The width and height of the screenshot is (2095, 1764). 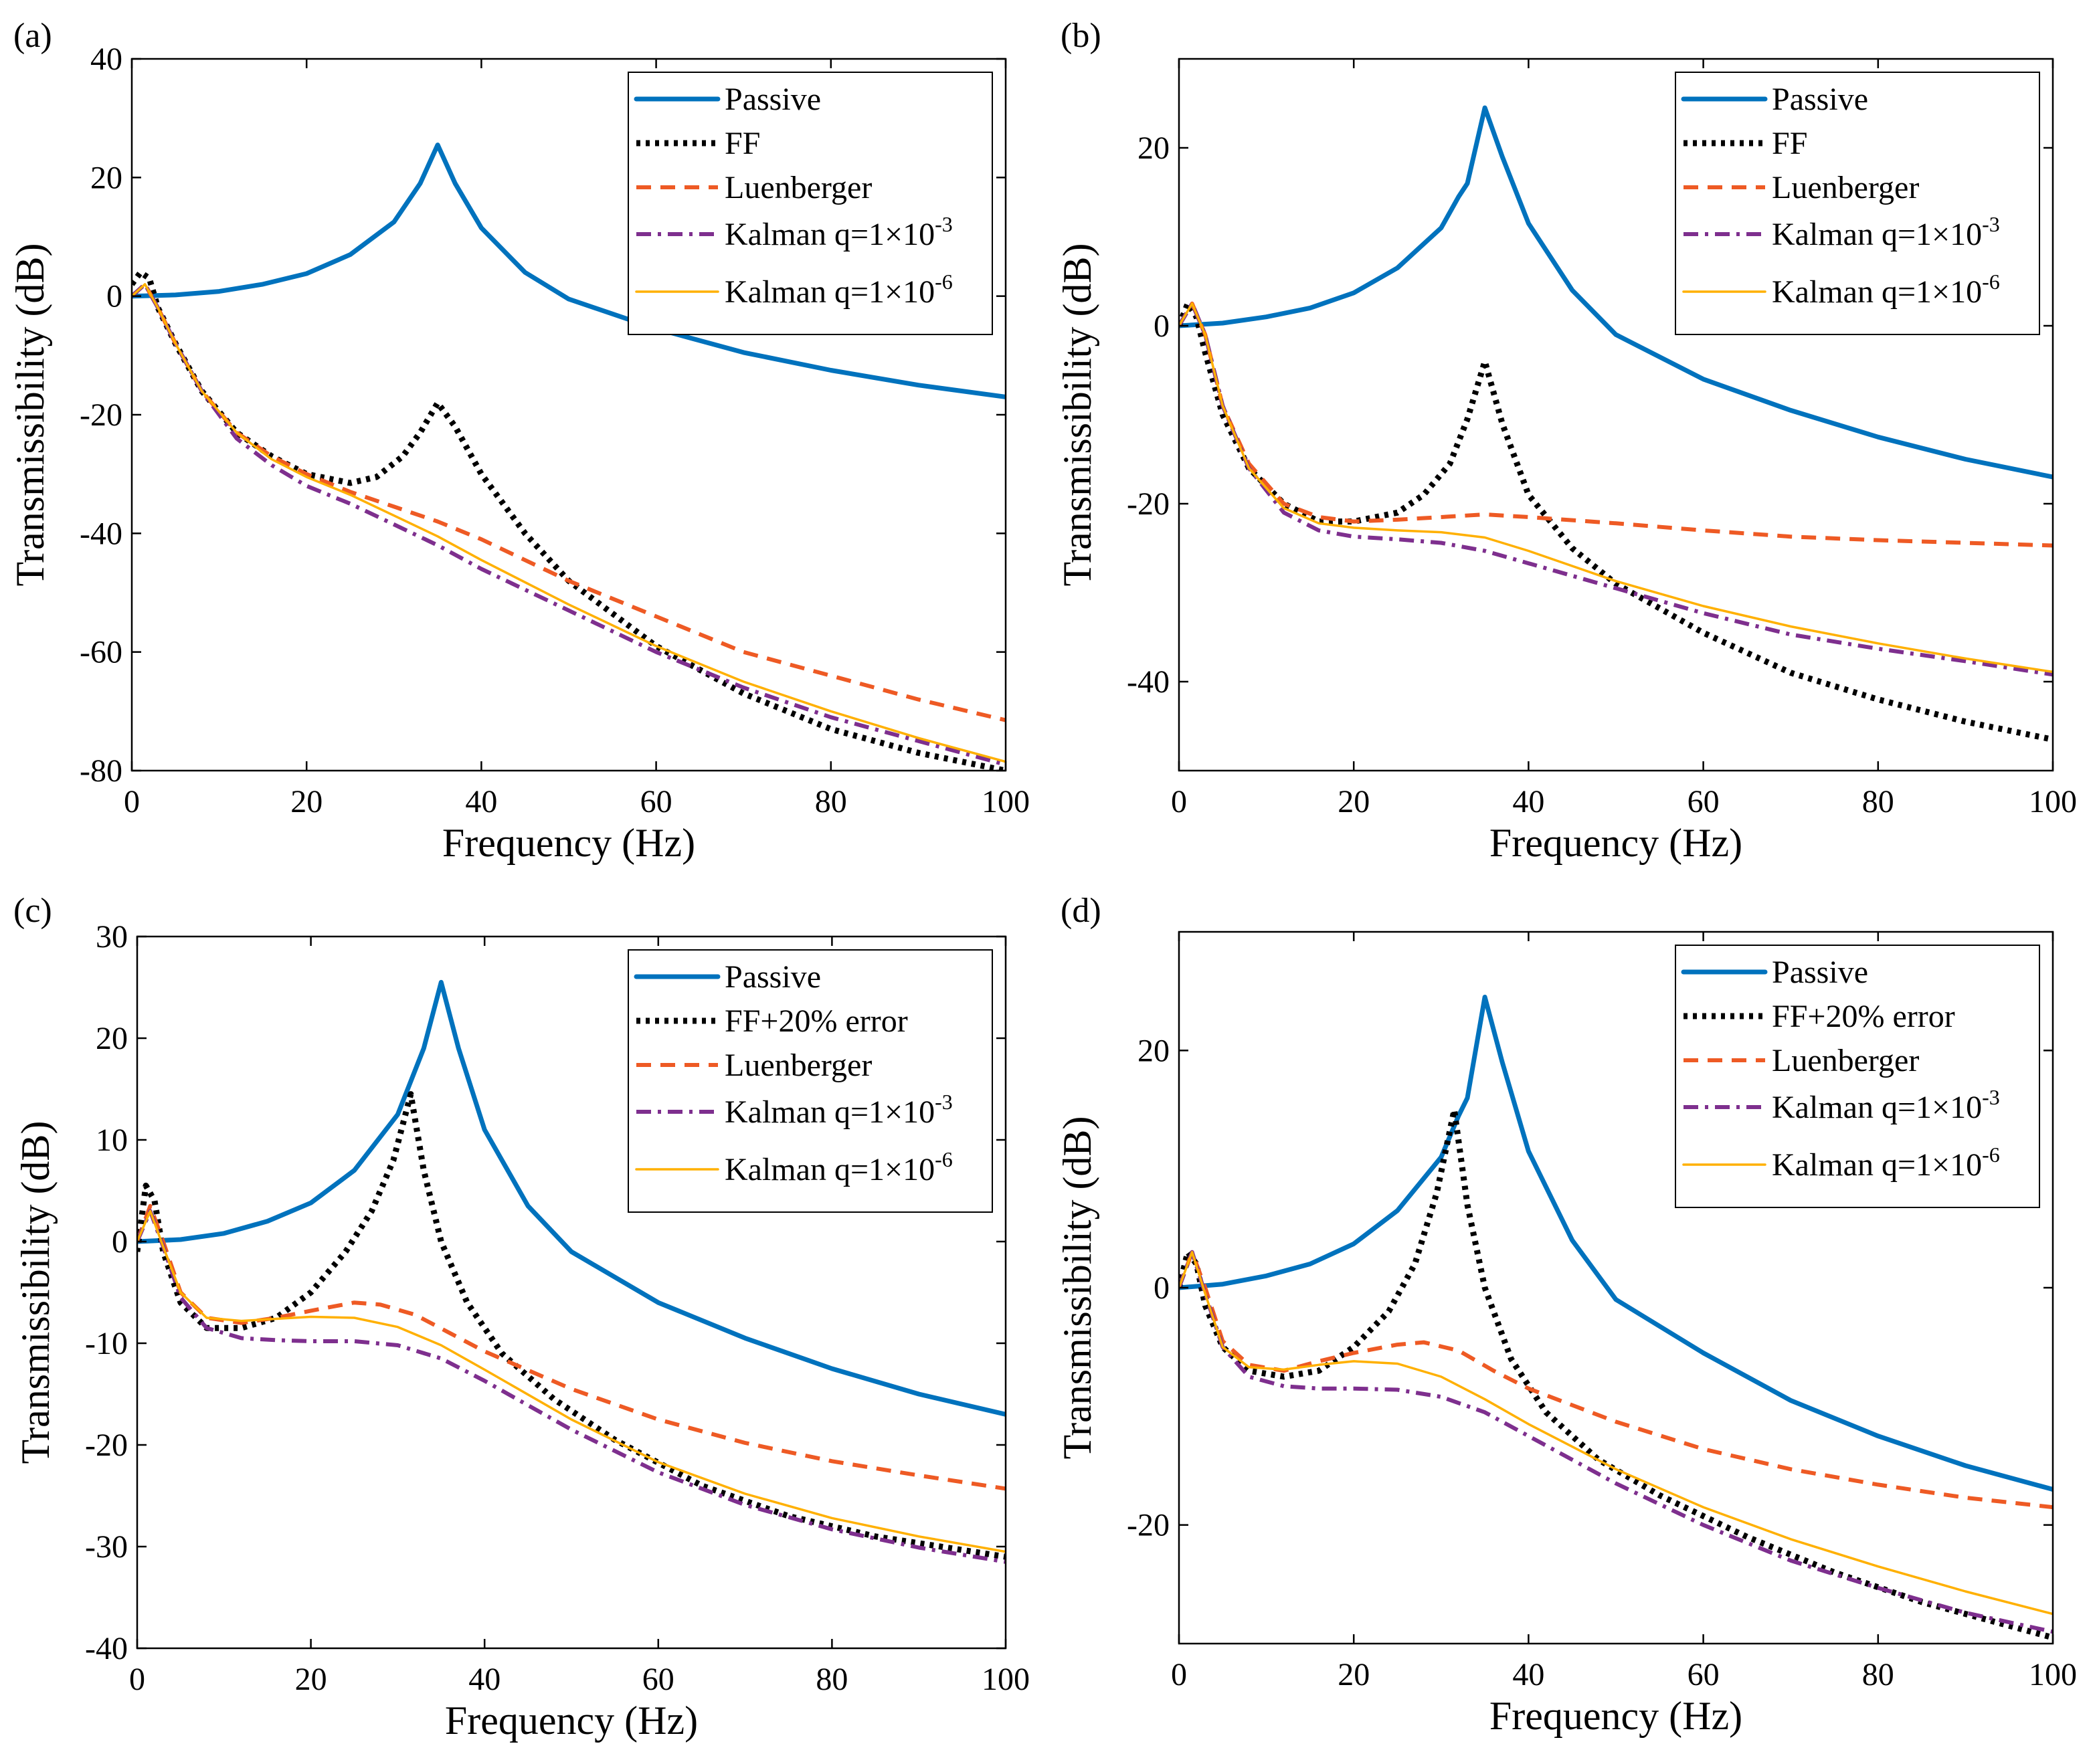 What do you see at coordinates (32, 36) in the screenshot?
I see `panel-label: (a)` at bounding box center [32, 36].